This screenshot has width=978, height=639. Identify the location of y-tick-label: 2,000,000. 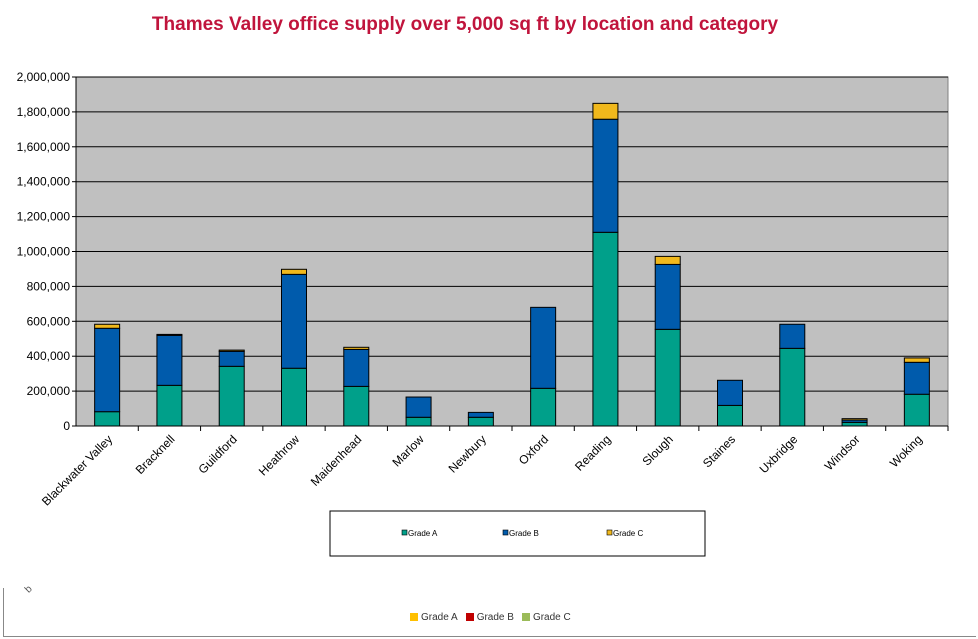
(44, 77).